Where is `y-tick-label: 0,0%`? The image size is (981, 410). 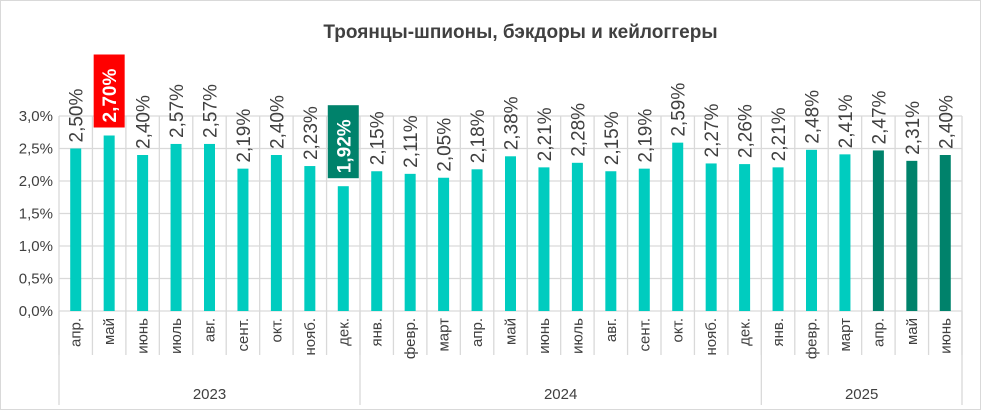 y-tick-label: 0,0% is located at coordinates (36, 311).